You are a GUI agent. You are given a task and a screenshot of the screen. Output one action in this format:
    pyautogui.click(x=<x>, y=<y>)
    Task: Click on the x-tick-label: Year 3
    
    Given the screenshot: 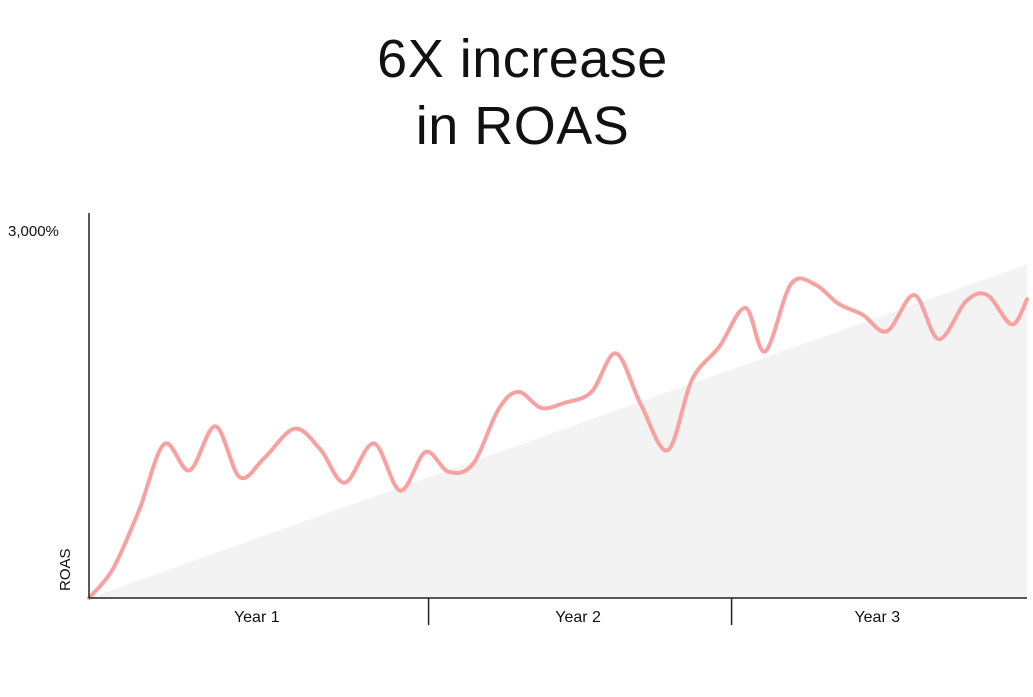 What is the action you would take?
    pyautogui.click(x=877, y=617)
    